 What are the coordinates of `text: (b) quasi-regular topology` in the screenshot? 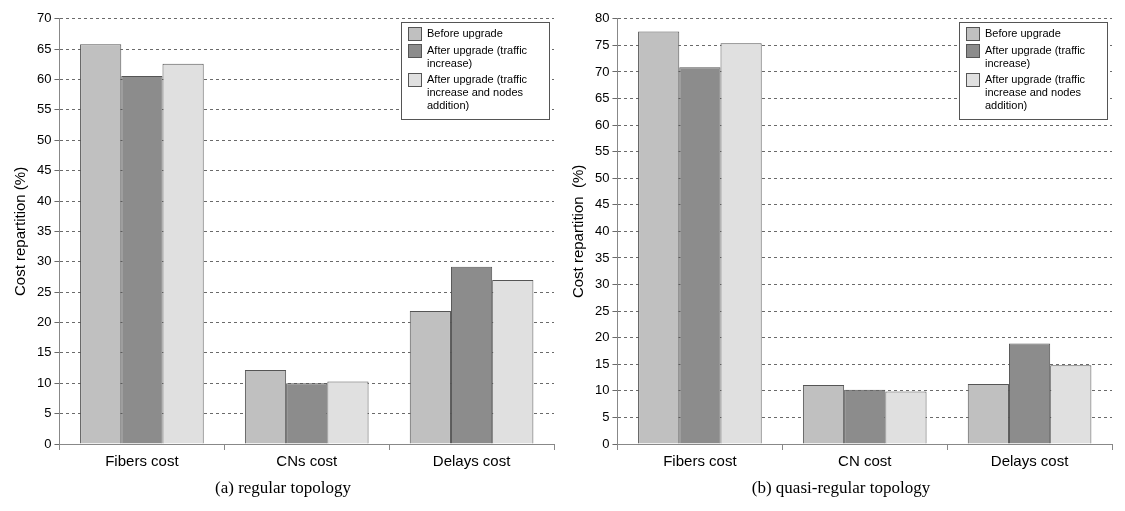 It's located at (841, 488).